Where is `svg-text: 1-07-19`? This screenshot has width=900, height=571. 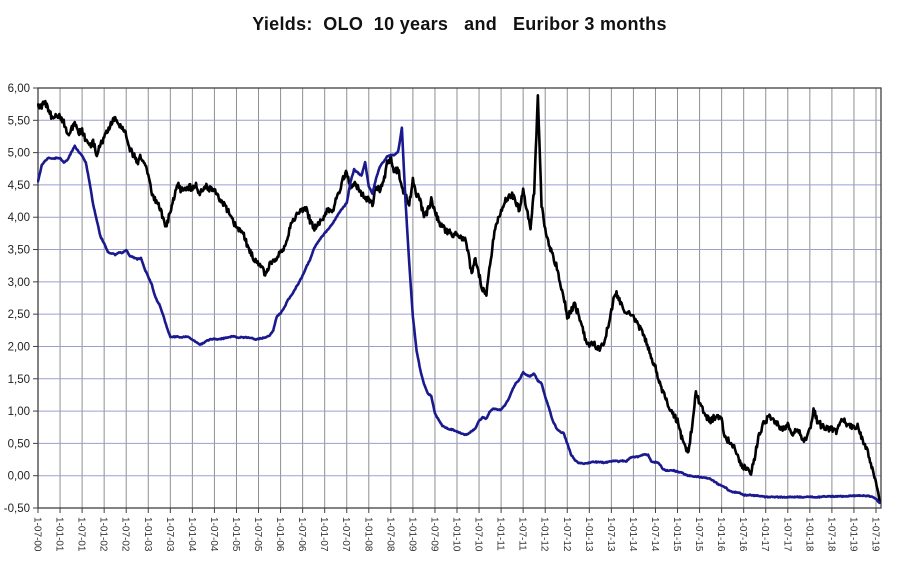 svg-text: 1-07-19 is located at coordinates (875, 534).